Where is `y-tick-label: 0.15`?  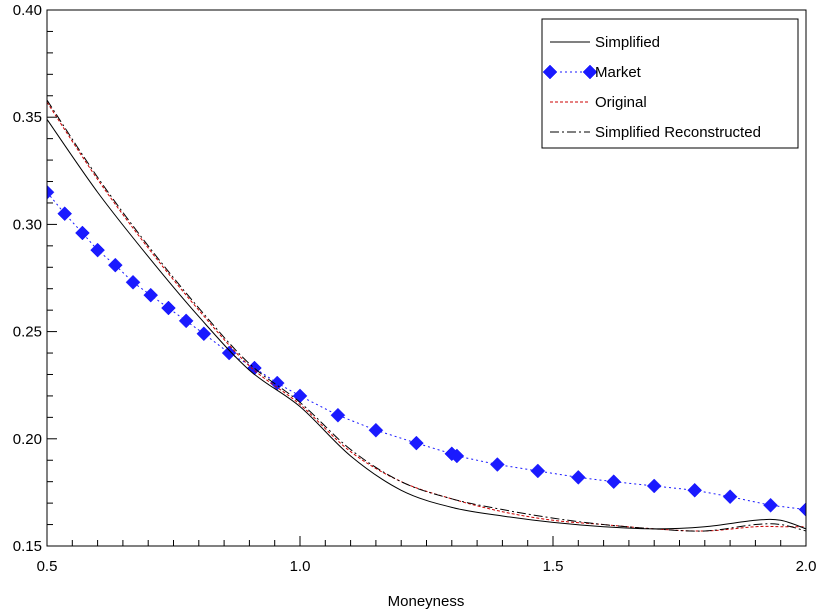 y-tick-label: 0.15 is located at coordinates (27, 546).